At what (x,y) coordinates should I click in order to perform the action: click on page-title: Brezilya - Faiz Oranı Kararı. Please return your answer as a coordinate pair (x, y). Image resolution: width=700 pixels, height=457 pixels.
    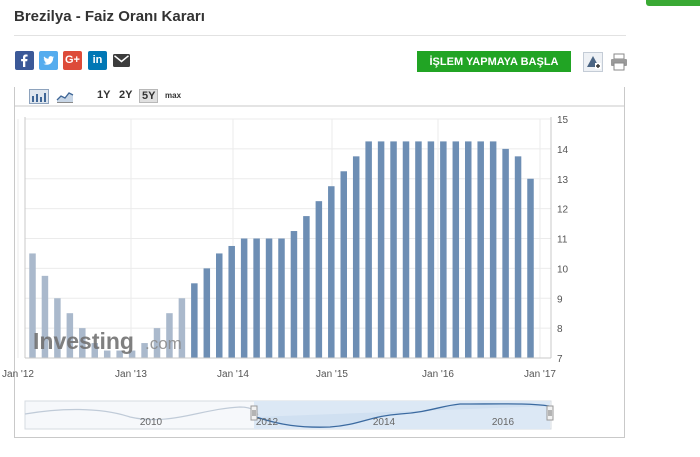
    Looking at the image, I should click on (109, 16).